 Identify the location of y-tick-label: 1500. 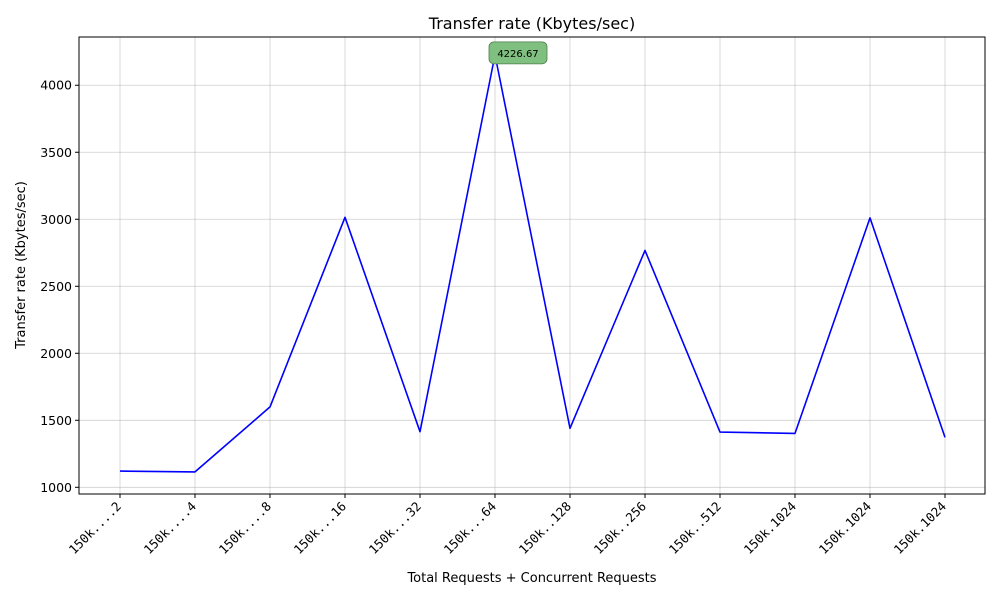
(56, 420).